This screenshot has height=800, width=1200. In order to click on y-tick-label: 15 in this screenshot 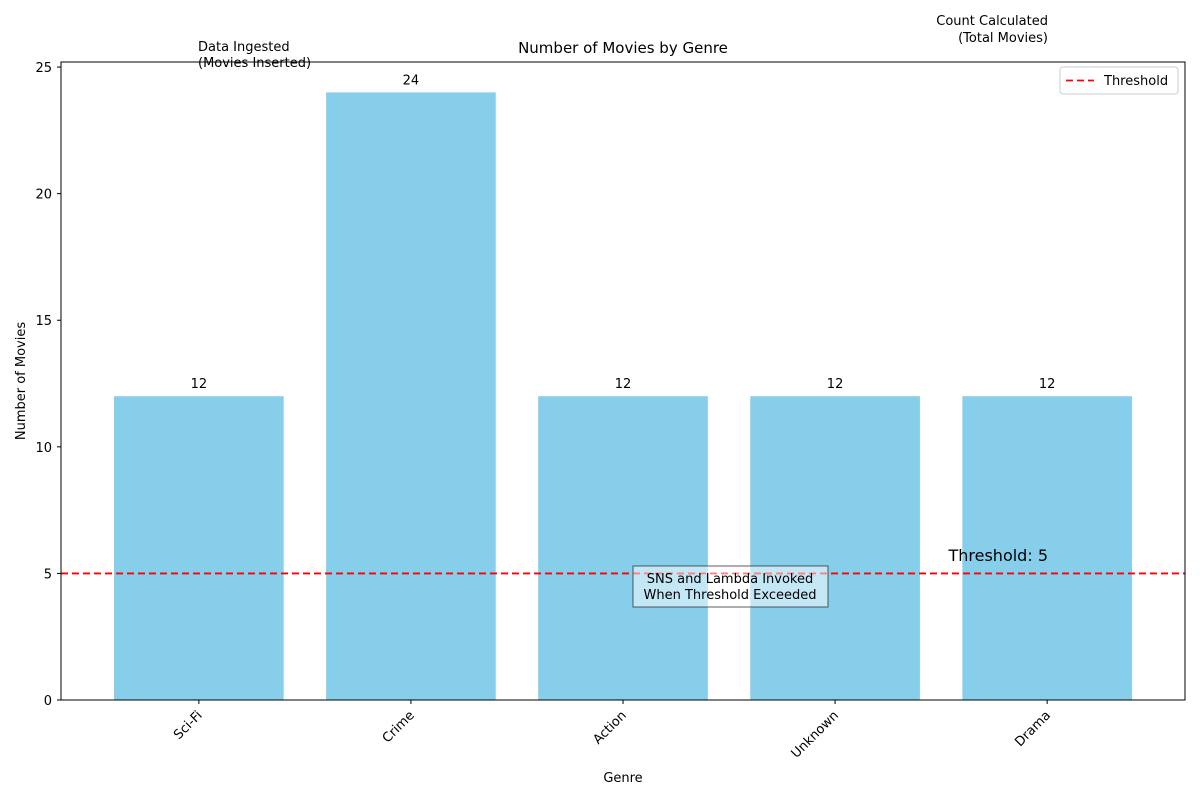, I will do `click(43, 321)`.